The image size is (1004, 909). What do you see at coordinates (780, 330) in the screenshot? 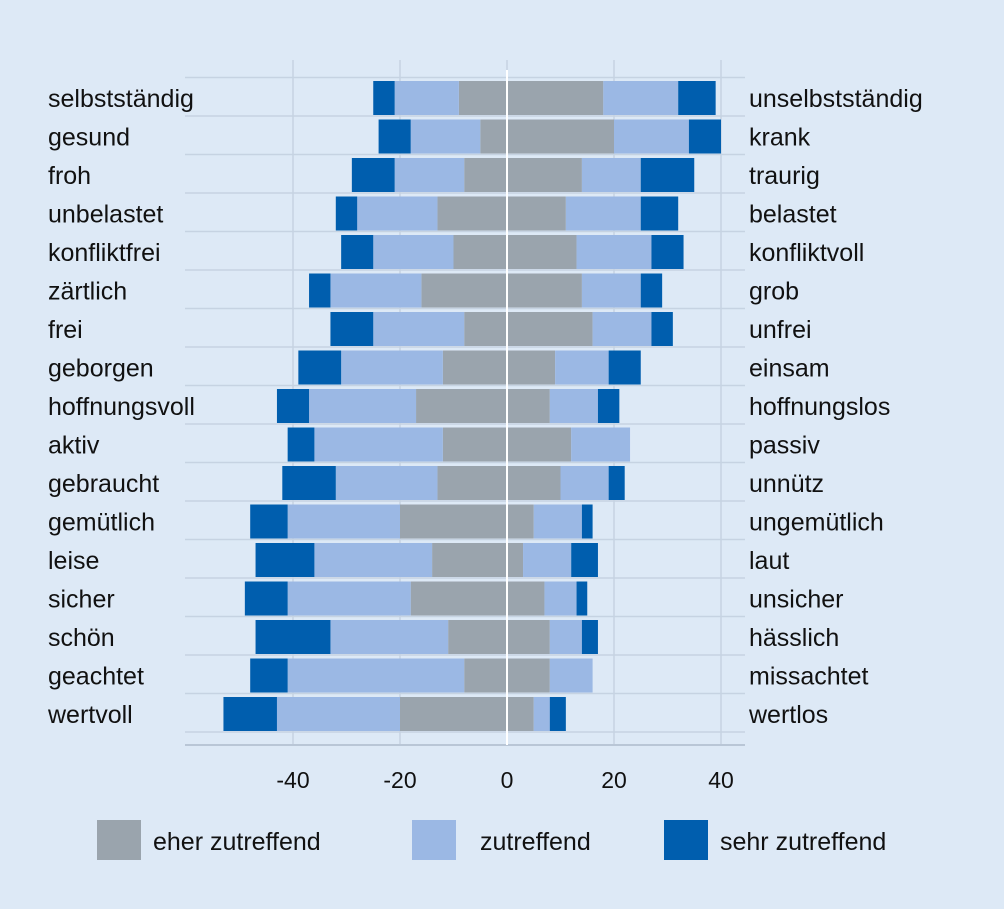
I see `right-category-label: unfrei` at bounding box center [780, 330].